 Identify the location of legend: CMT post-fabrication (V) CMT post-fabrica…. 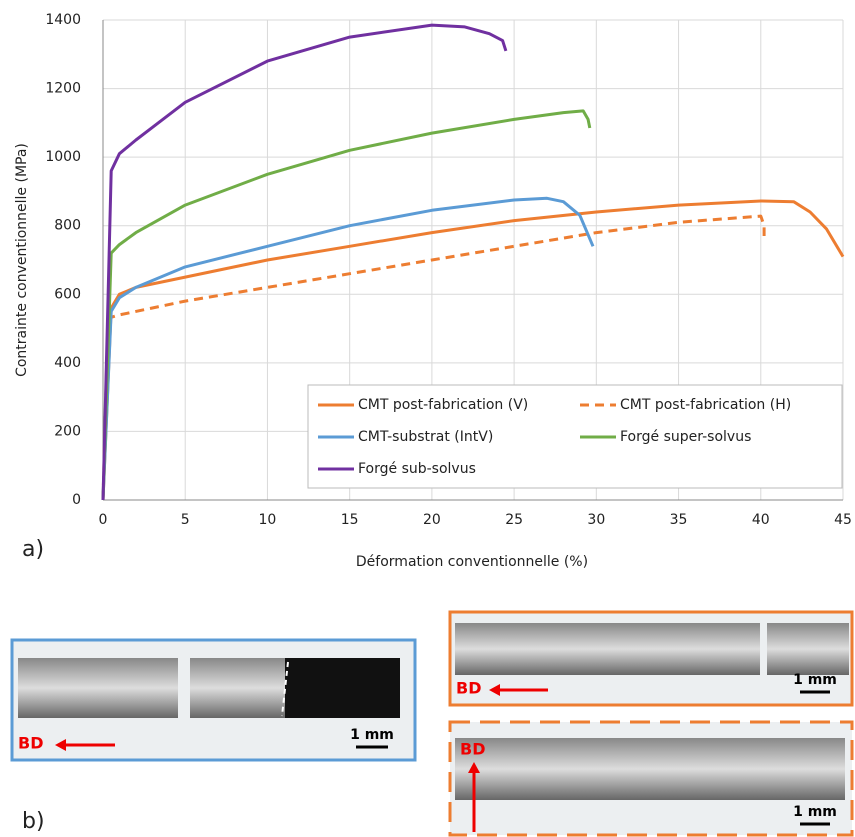
(575, 436).